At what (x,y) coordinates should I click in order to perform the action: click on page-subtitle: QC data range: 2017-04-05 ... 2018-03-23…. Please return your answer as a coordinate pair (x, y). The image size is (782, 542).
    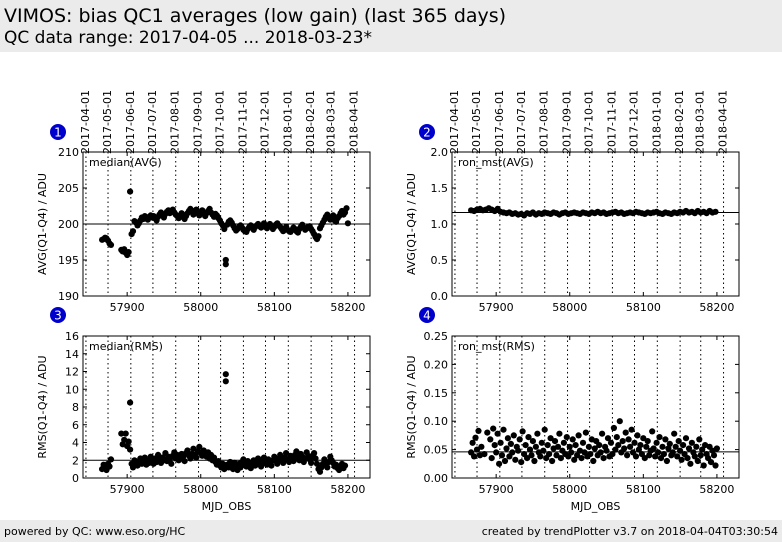
    Looking at the image, I should click on (188, 38).